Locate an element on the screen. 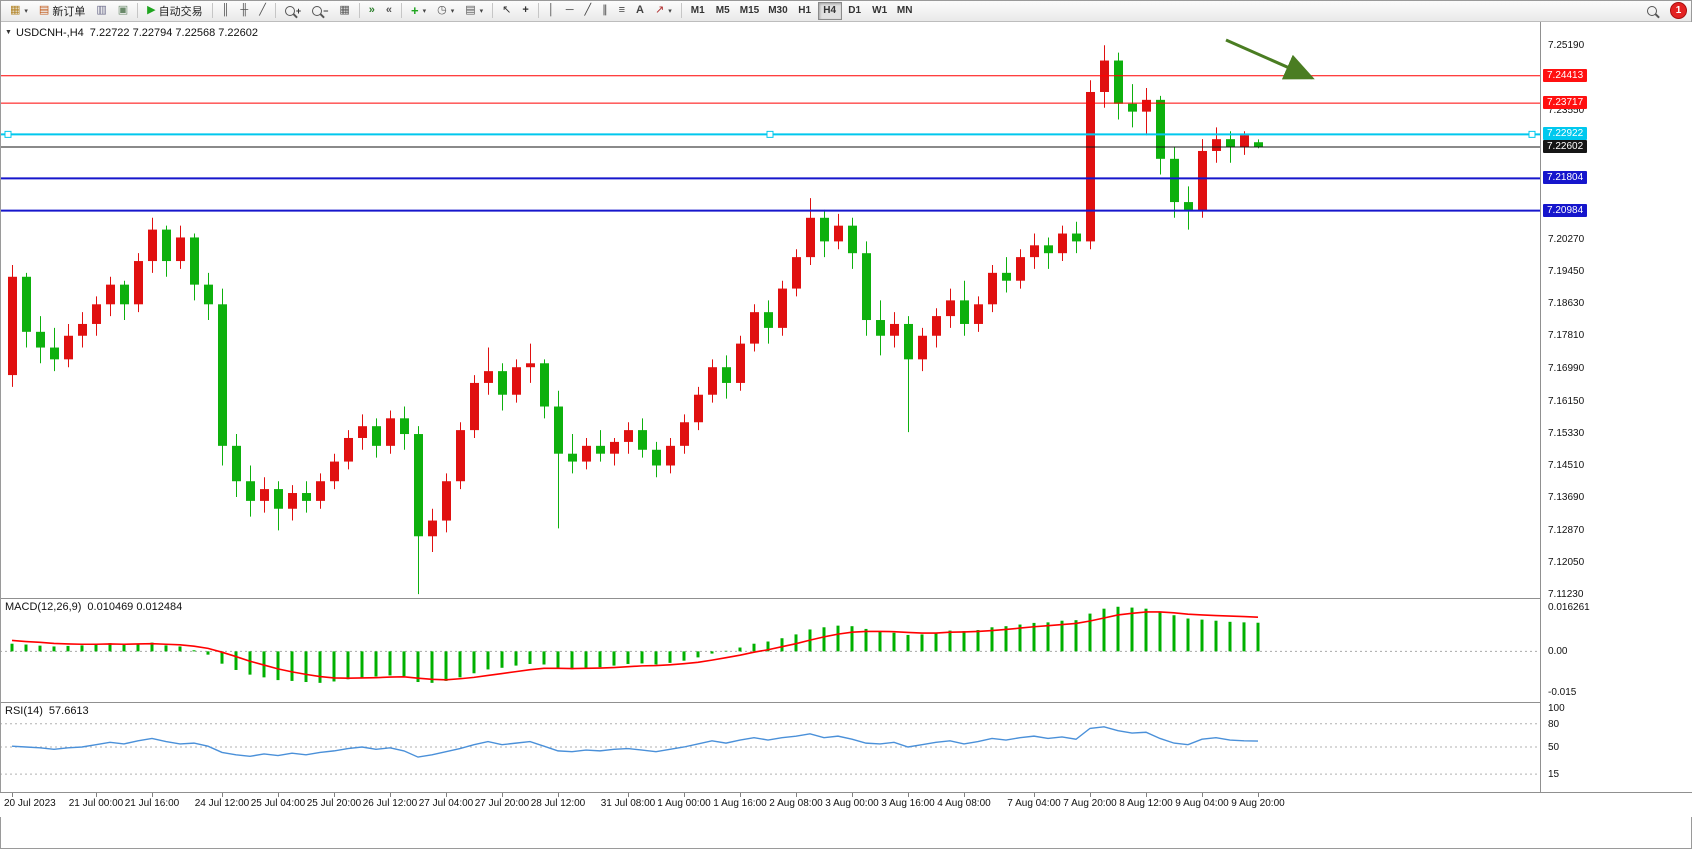  bar-chart-icon is located at coordinates (226, 10).